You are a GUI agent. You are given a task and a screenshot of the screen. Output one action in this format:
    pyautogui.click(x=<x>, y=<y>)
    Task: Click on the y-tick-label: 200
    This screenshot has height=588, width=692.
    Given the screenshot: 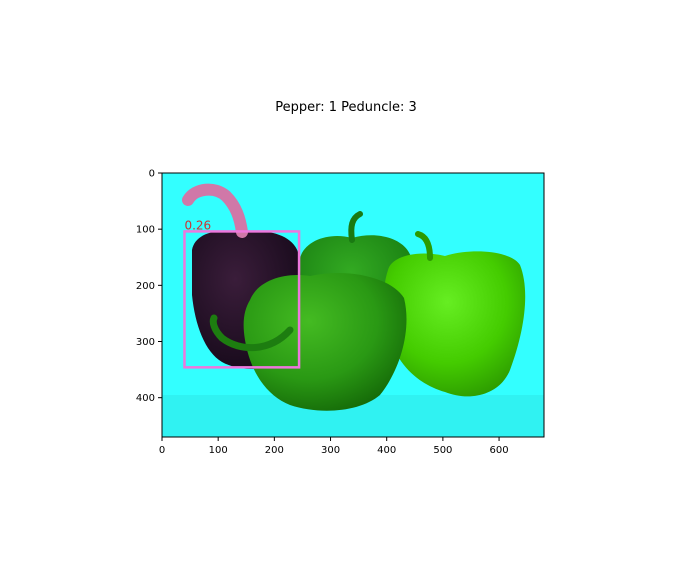 What is the action you would take?
    pyautogui.click(x=145, y=286)
    